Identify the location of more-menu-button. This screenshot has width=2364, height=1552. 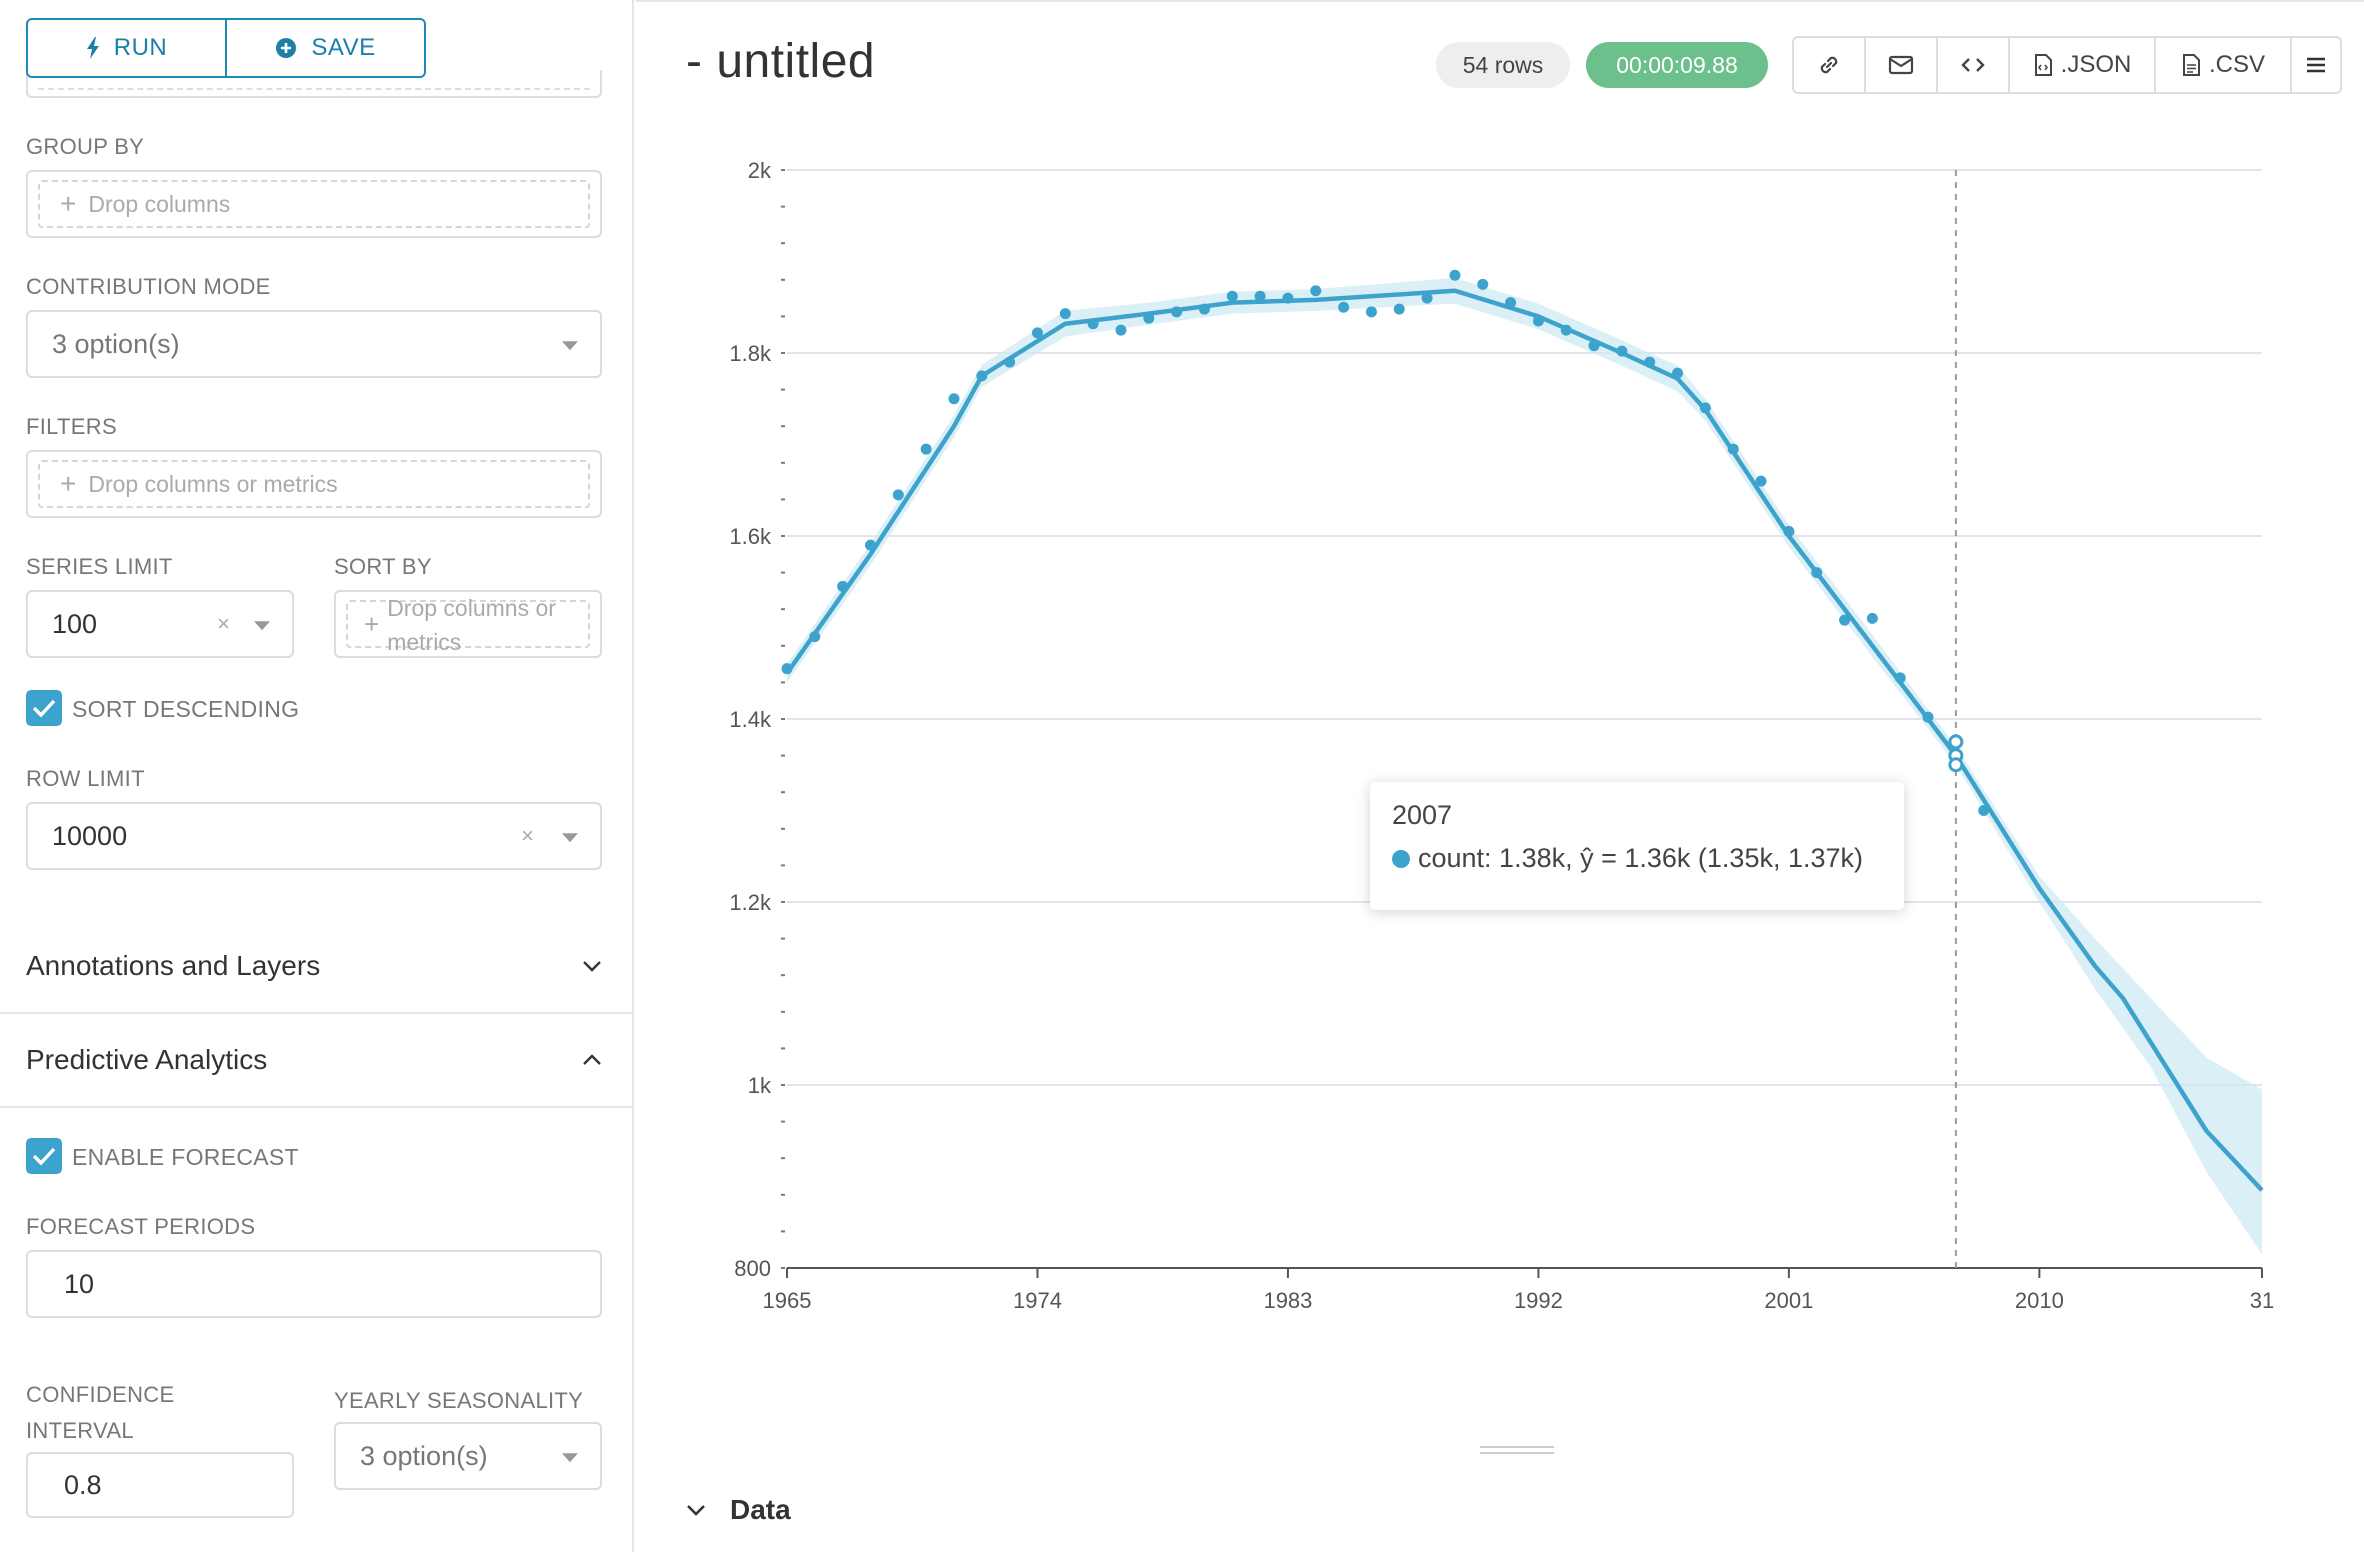
(2316, 65).